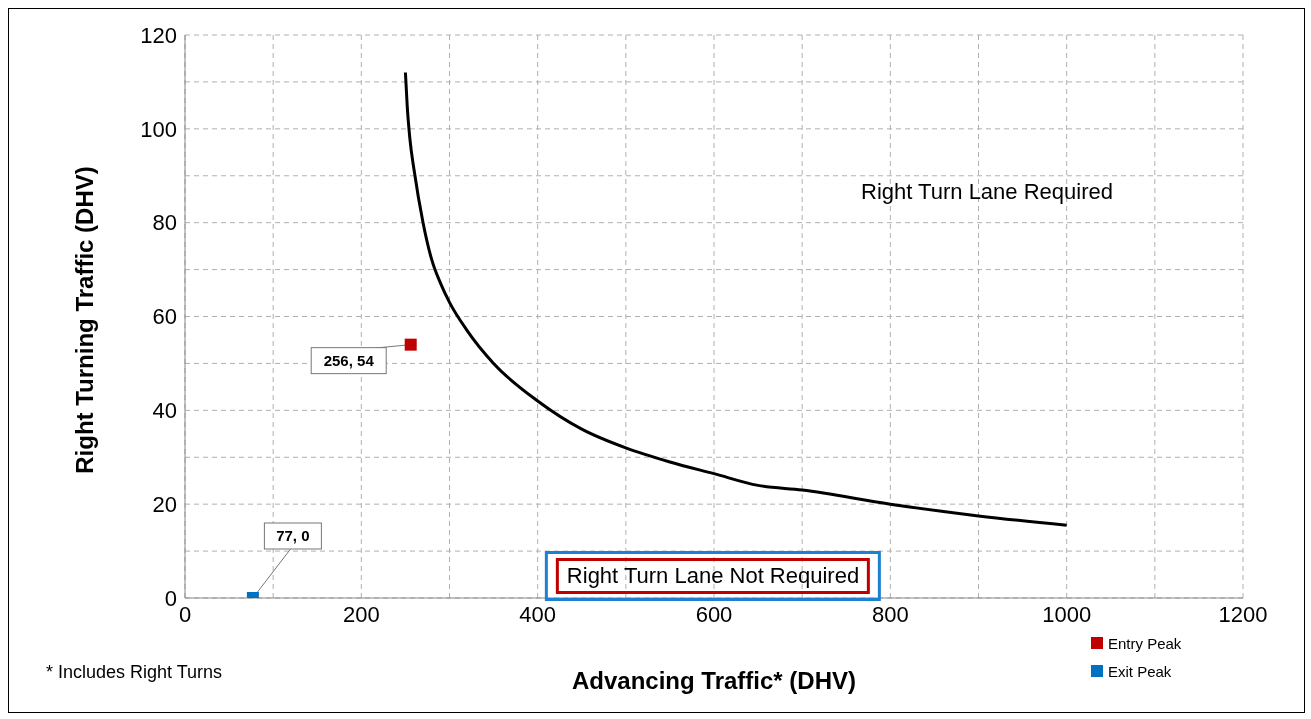 The height and width of the screenshot is (719, 1311). What do you see at coordinates (987, 191) in the screenshot?
I see `annotation: Right Turn Lane Required` at bounding box center [987, 191].